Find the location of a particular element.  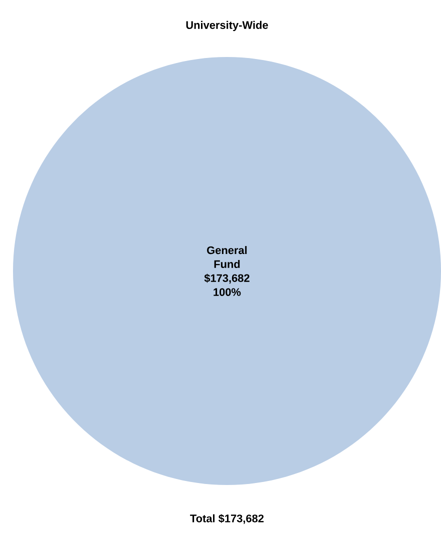

text: Total $173,682 is located at coordinates (227, 519).